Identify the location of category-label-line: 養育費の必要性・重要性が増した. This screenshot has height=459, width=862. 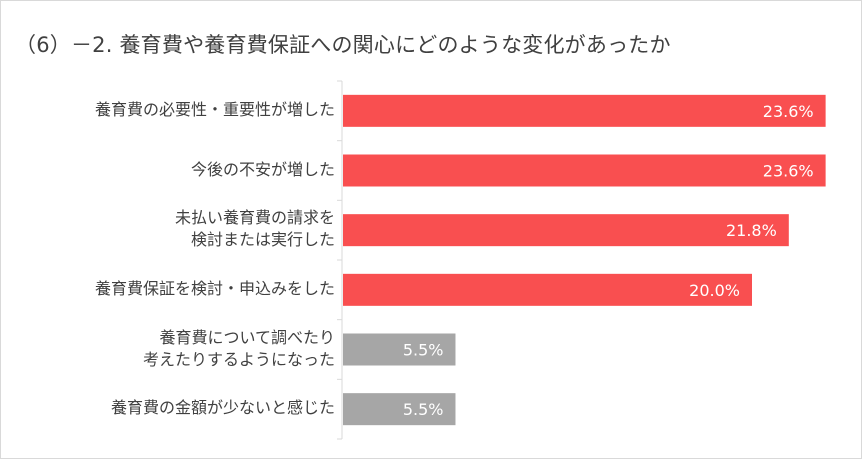
(214, 109).